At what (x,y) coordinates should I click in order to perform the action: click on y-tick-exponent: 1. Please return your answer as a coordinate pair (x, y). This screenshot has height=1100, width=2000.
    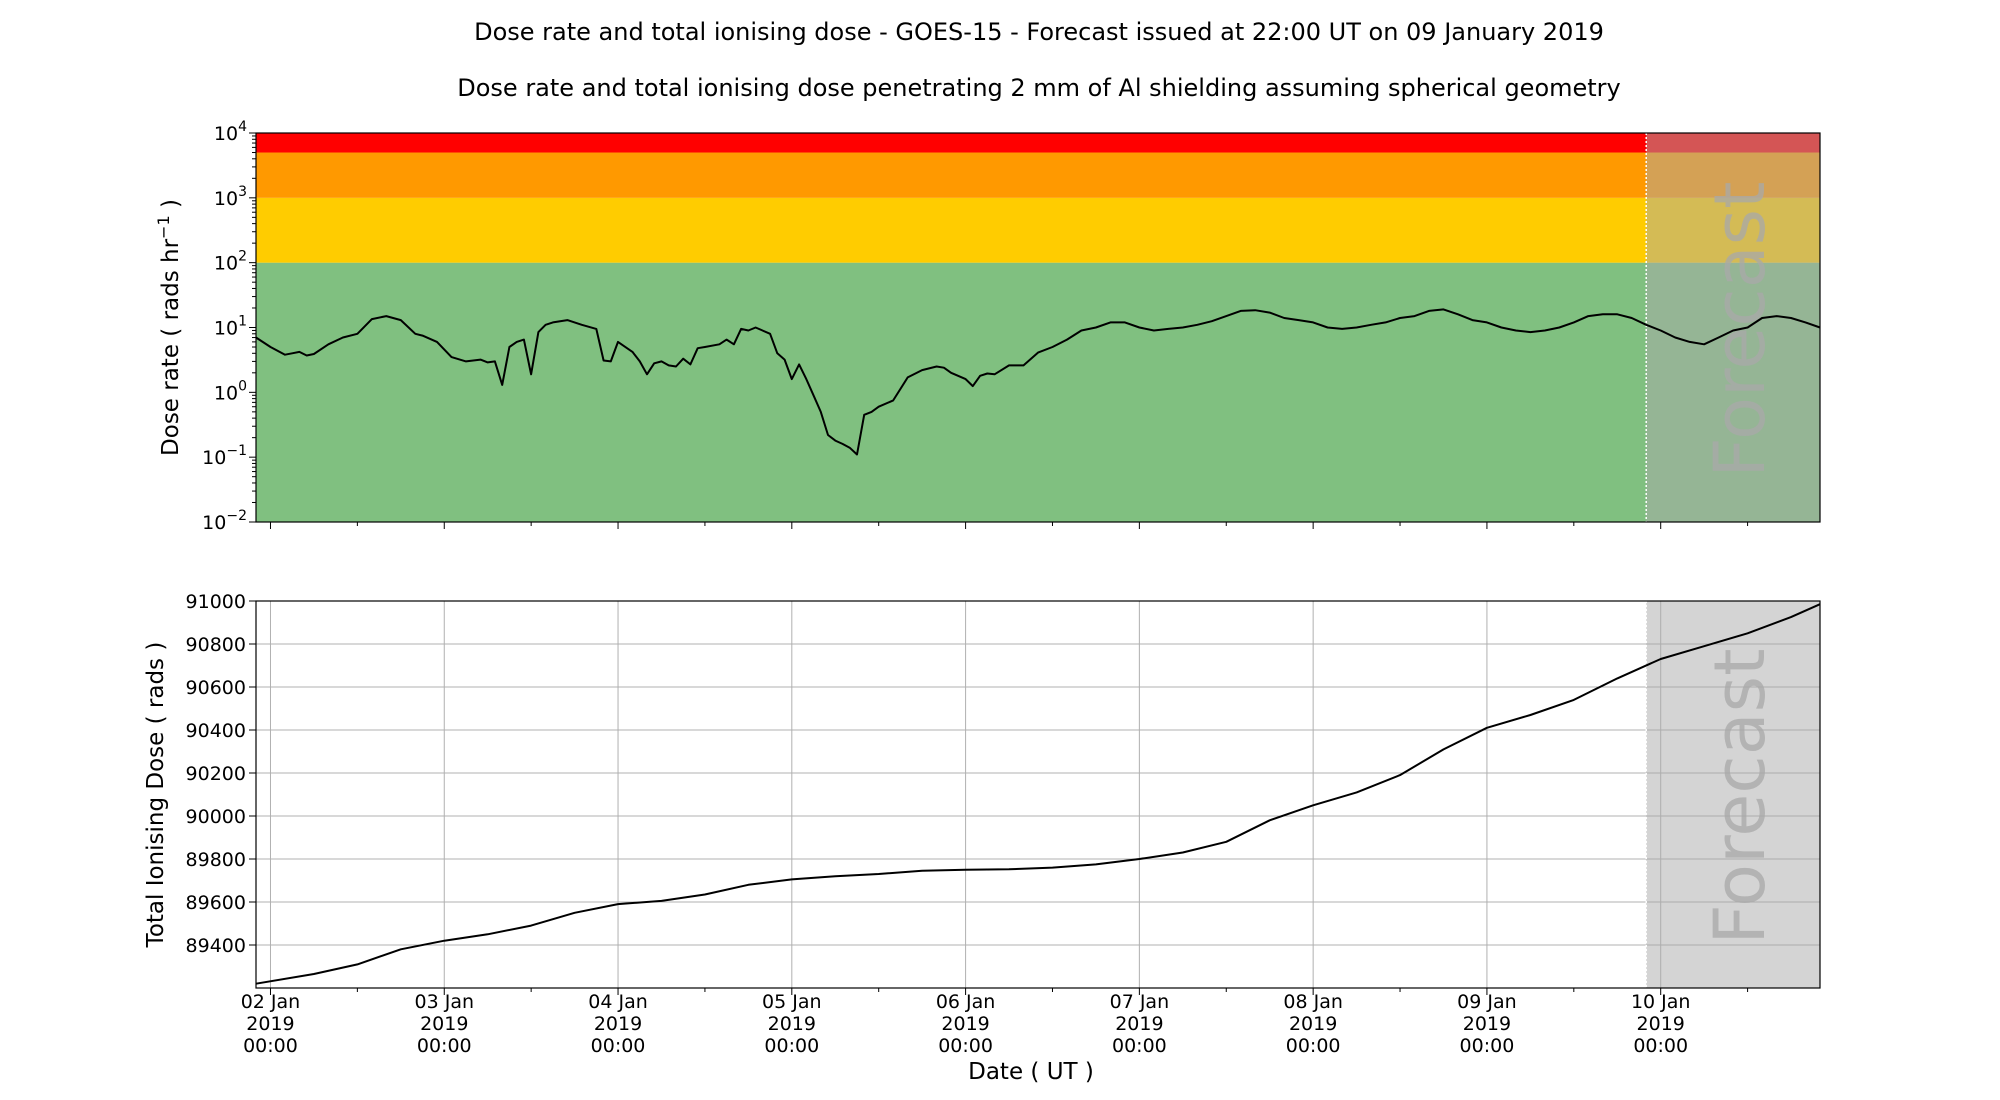
    Looking at the image, I should click on (242, 322).